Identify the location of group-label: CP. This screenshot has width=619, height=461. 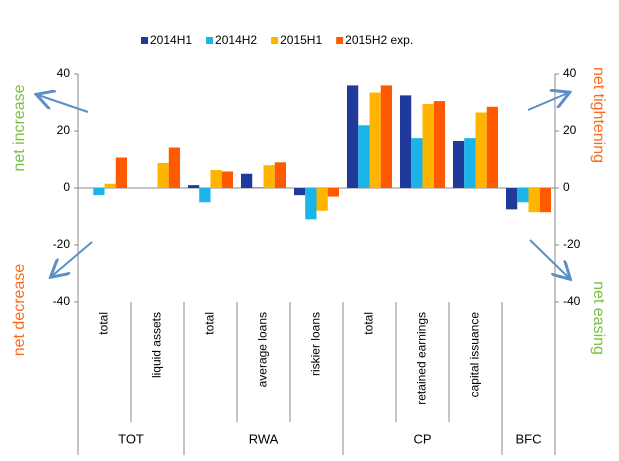
(422, 438).